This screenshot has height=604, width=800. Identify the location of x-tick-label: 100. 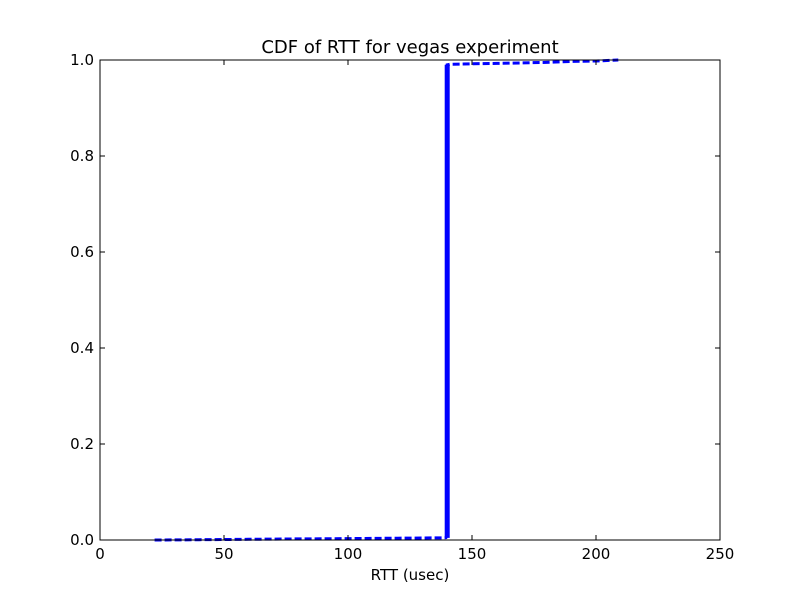
(348, 554).